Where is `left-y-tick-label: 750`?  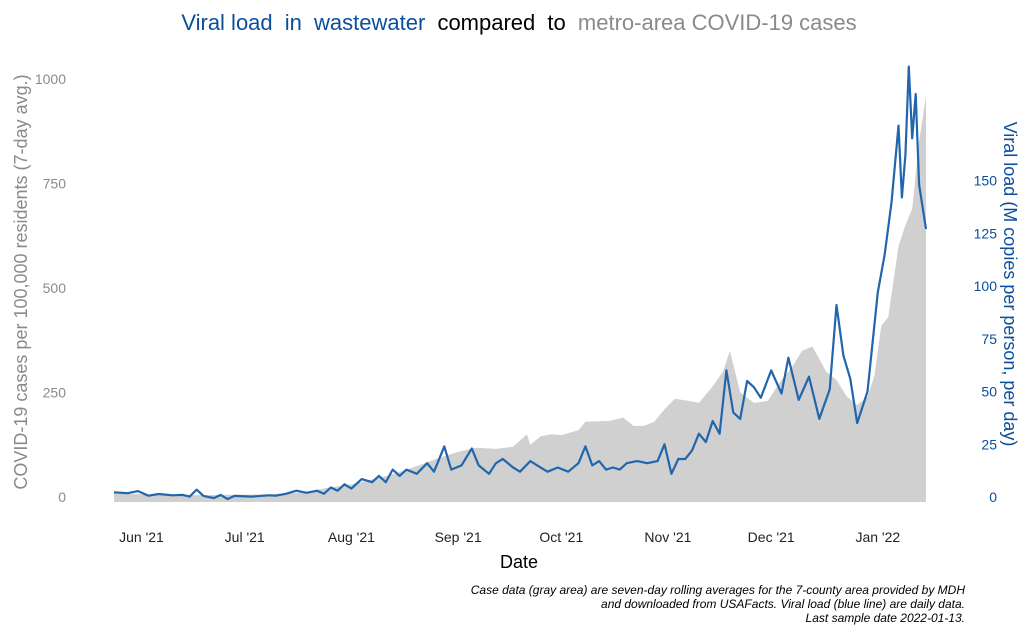 left-y-tick-label: 750 is located at coordinates (55, 184).